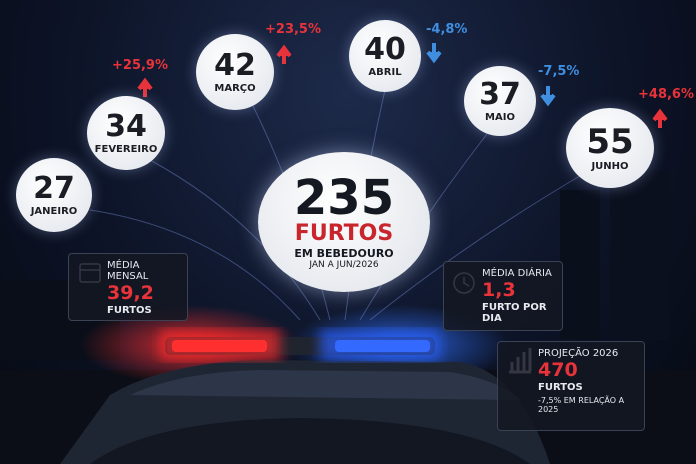 The height and width of the screenshot is (464, 696). Describe the element at coordinates (344, 264) in the screenshot. I see `total-period: JAN A JUN/2026` at that location.